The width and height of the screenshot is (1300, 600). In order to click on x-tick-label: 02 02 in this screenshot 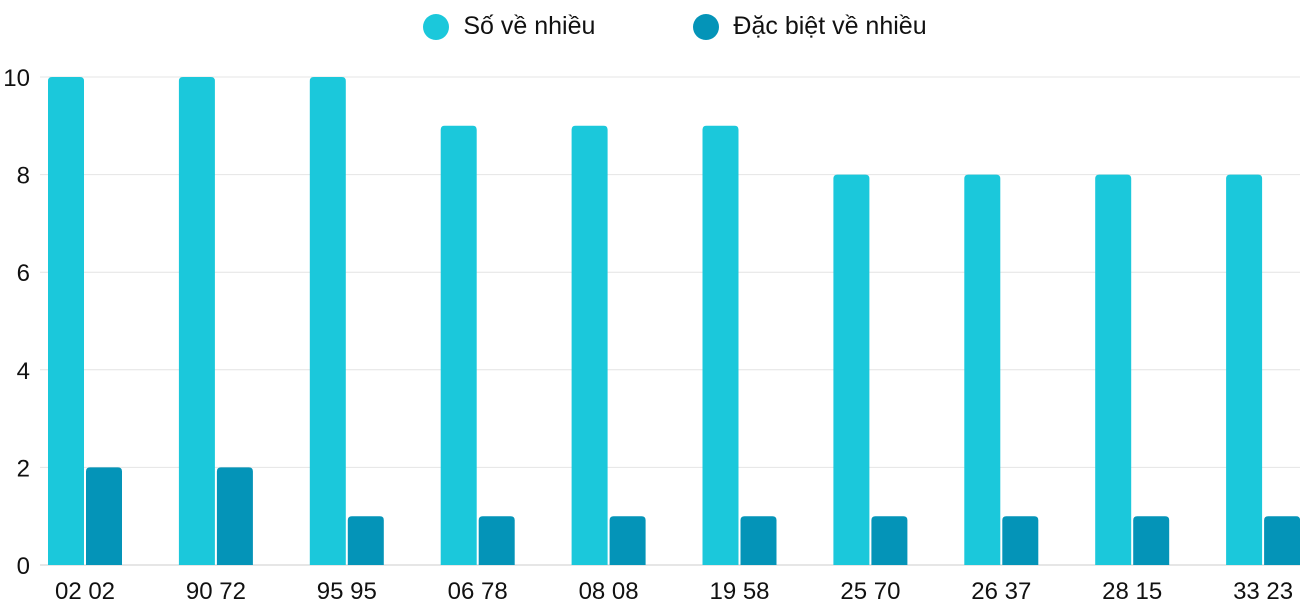, I will do `click(85, 589)`.